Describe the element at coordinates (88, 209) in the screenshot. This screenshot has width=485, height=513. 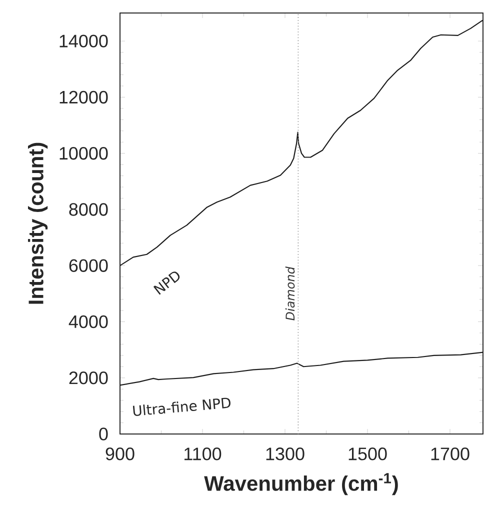
I see `y-tick-label: 8000` at that location.